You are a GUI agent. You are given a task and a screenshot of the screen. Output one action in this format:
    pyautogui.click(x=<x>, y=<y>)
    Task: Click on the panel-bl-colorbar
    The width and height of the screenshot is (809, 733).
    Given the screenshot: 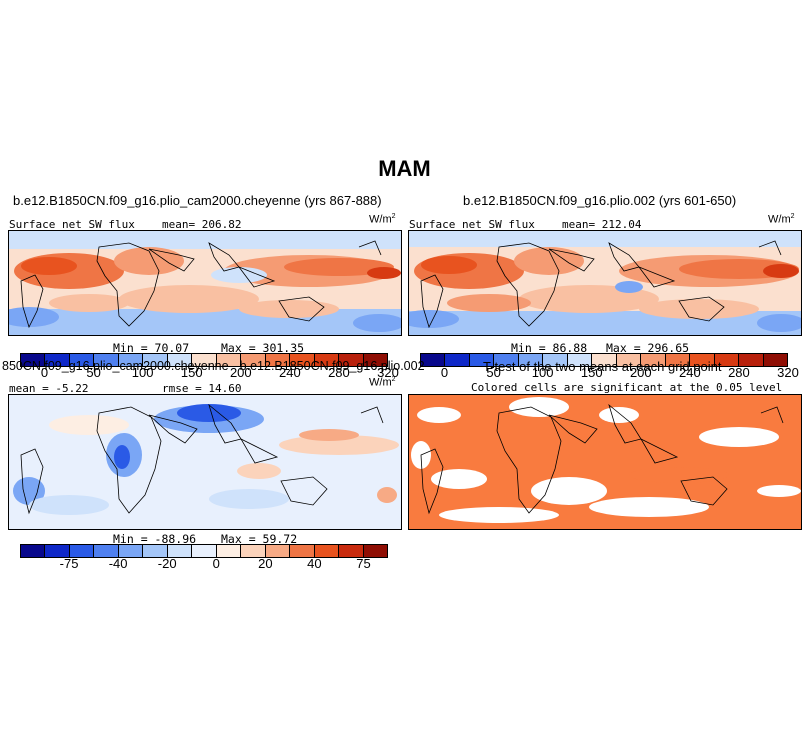 What is the action you would take?
    pyautogui.click(x=204, y=551)
    